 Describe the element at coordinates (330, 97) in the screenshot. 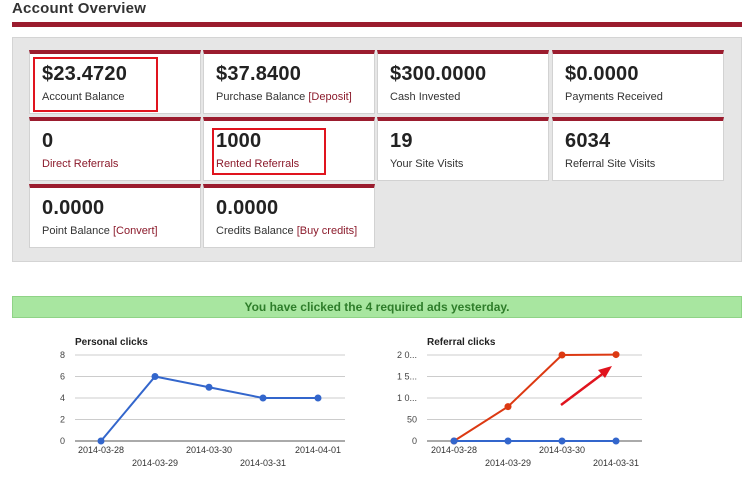

I see `deposit-link: [Deposit]` at that location.